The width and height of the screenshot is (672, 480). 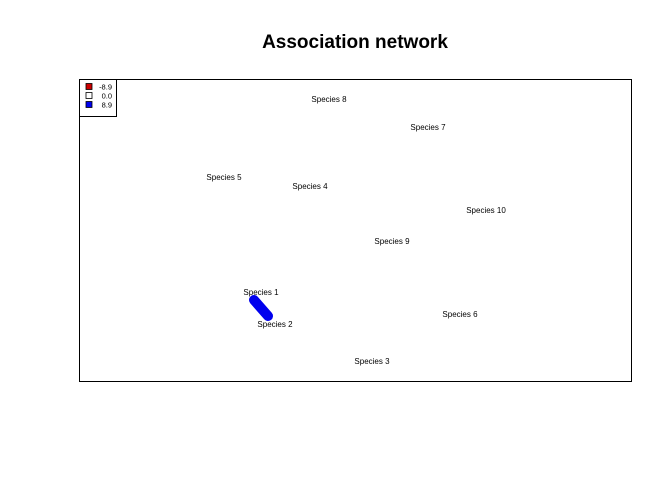 What do you see at coordinates (428, 127) in the screenshot?
I see `node-label-s7: Species 7` at bounding box center [428, 127].